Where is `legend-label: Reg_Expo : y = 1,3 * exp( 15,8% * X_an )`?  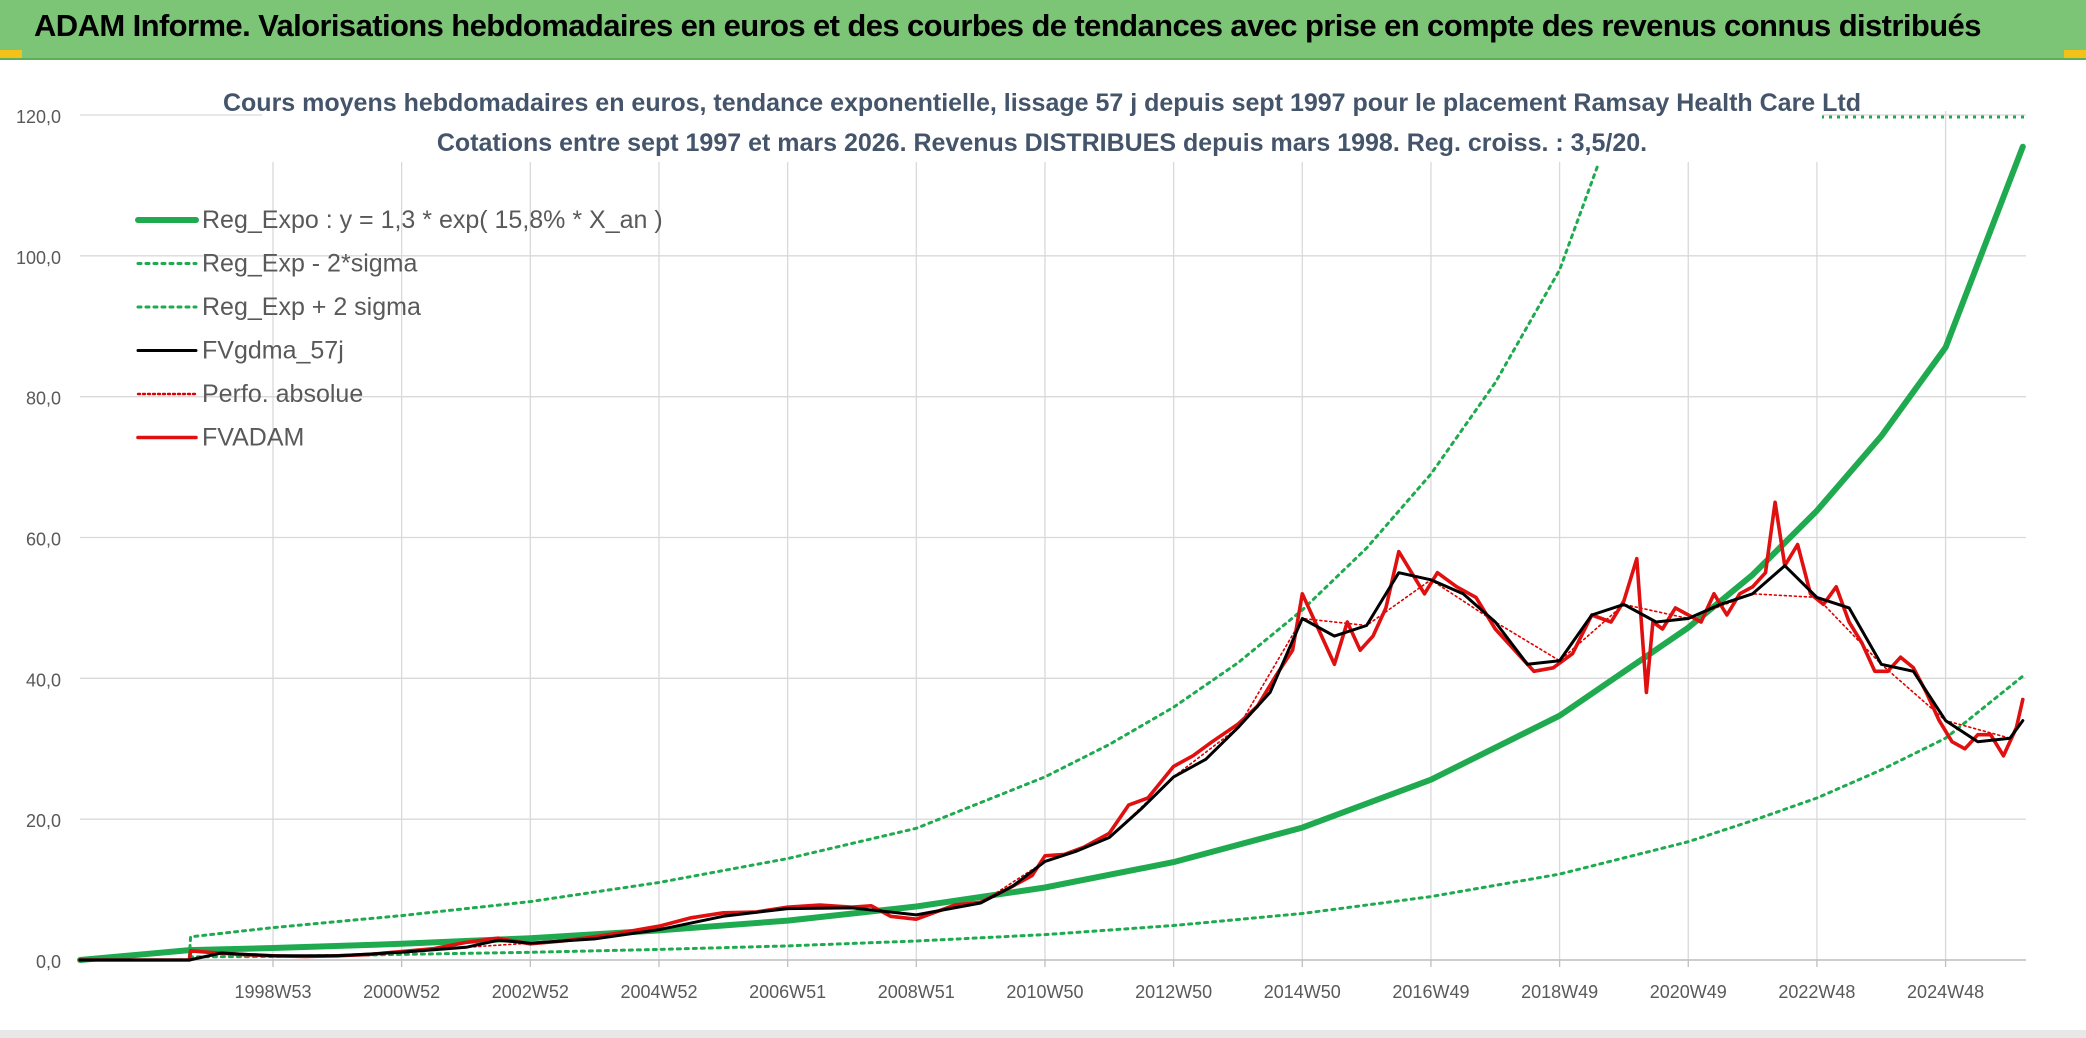 legend-label: Reg_Expo : y = 1,3 * exp( 15,8% * X_an ) is located at coordinates (432, 220).